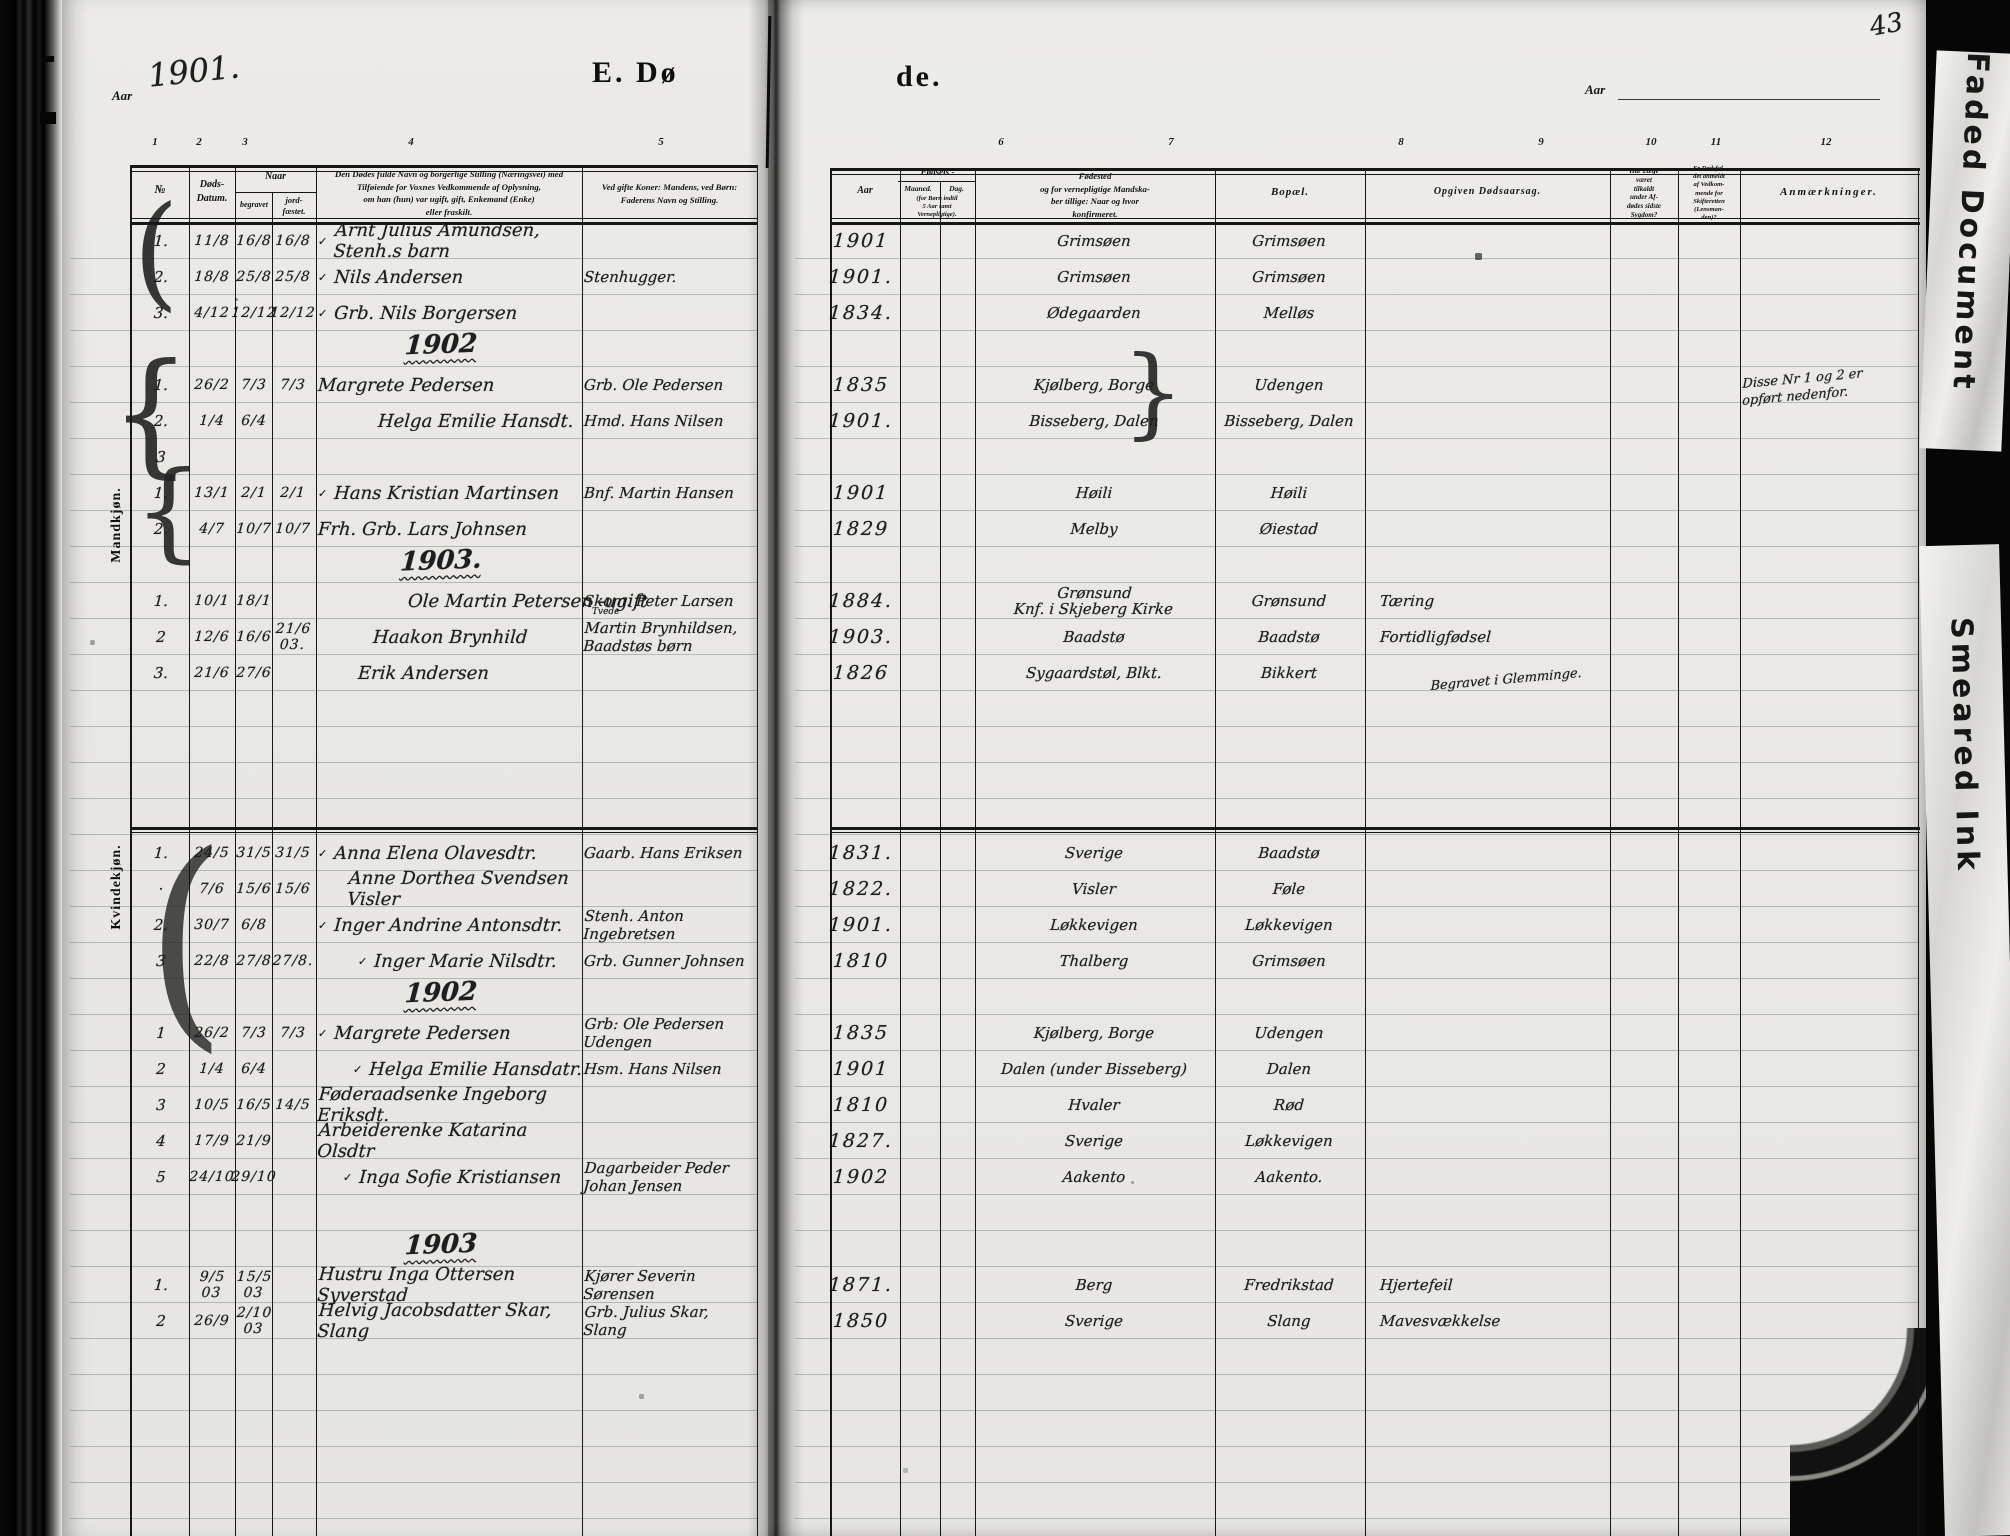  What do you see at coordinates (659, 493) in the screenshot?
I see `cell-rel: Bnf. Martin Hansen` at bounding box center [659, 493].